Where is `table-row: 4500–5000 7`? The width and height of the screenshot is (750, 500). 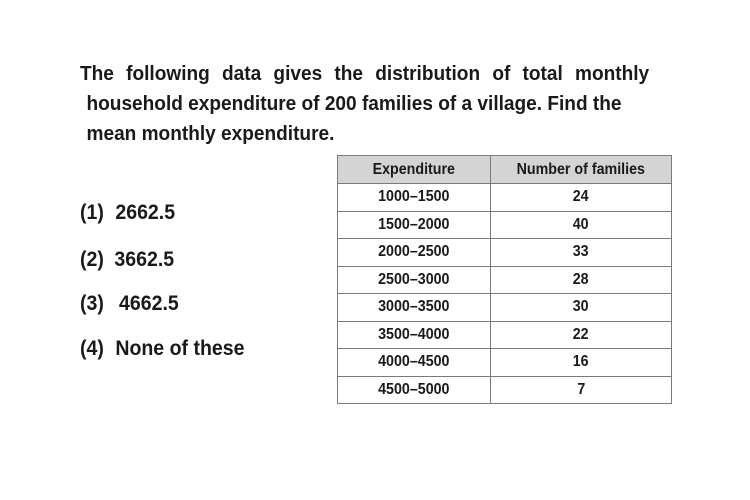
table-row: 4500–5000 7 is located at coordinates (504, 389).